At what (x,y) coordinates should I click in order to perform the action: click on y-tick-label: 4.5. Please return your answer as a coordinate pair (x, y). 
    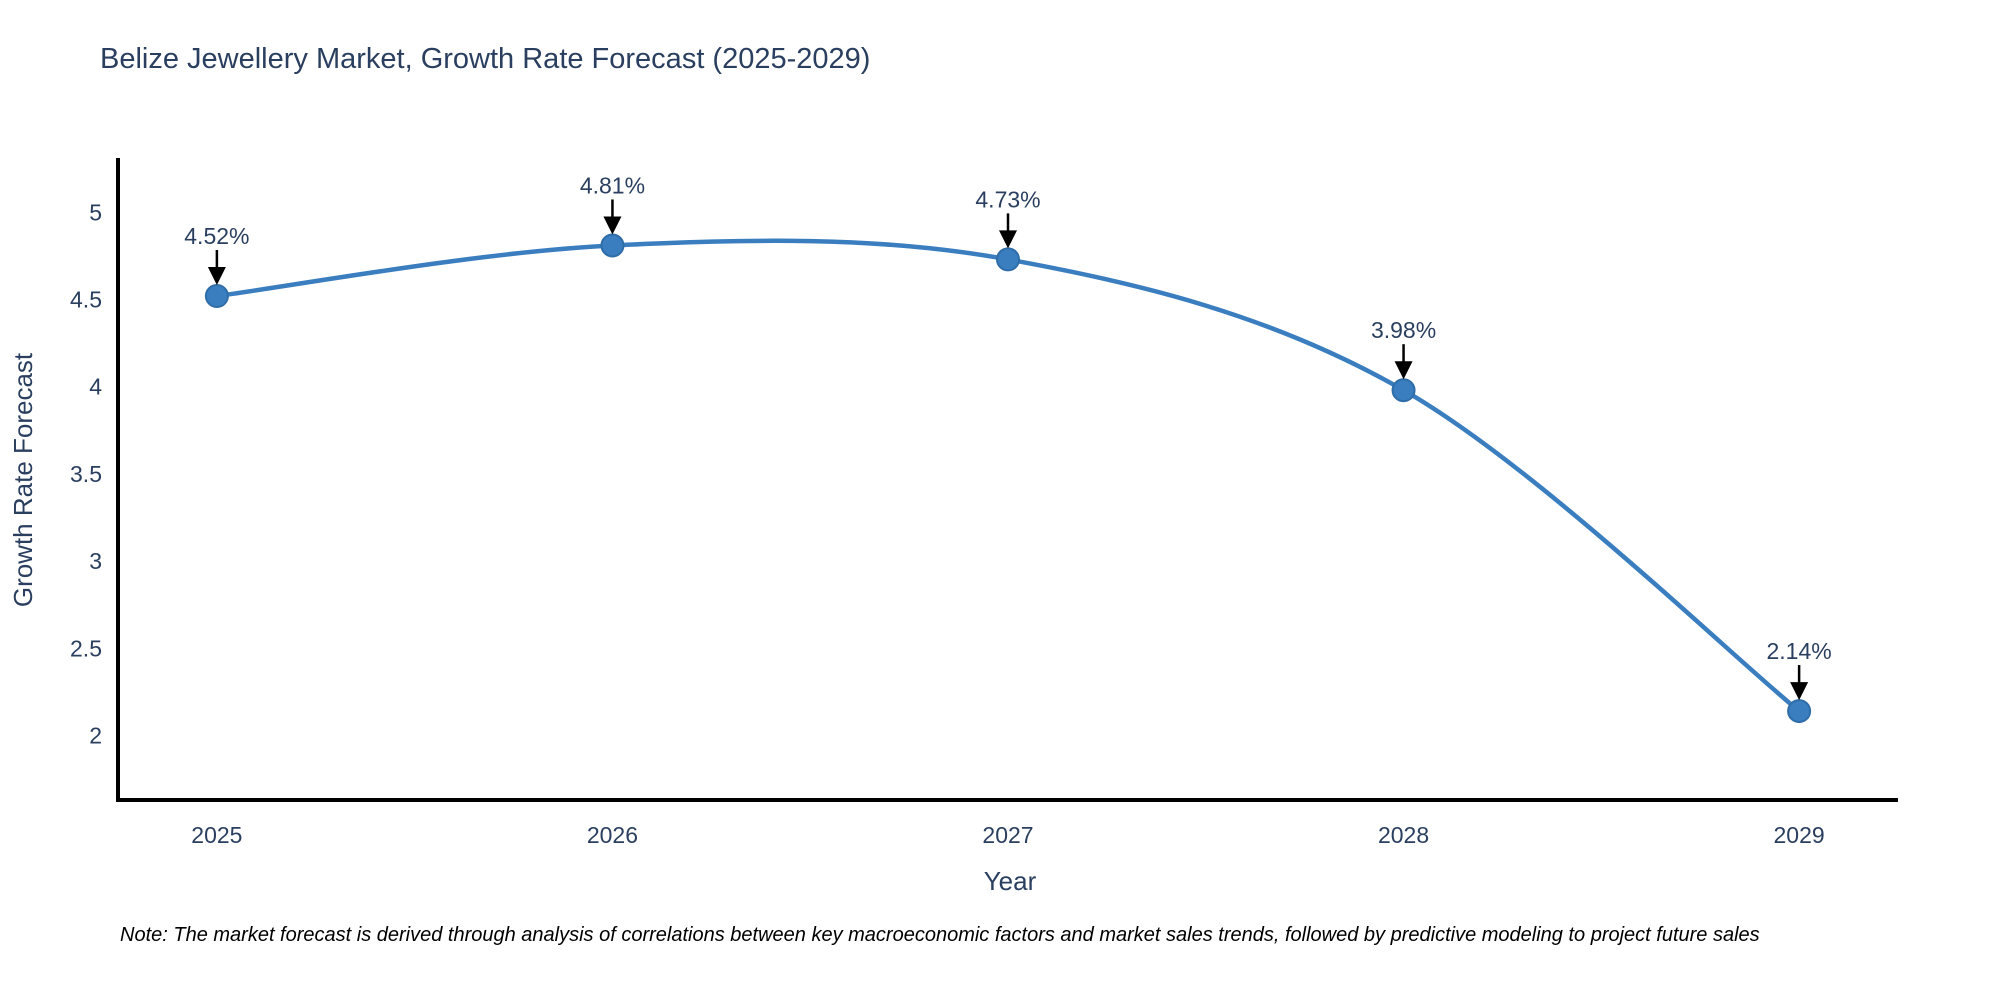
    Looking at the image, I should click on (86, 300).